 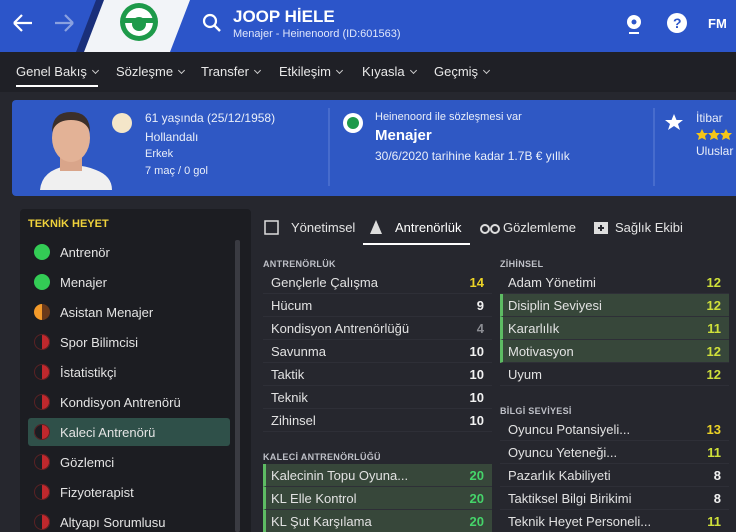 What do you see at coordinates (299, 264) in the screenshot?
I see `section-header: ANTRENÖRLÜK` at bounding box center [299, 264].